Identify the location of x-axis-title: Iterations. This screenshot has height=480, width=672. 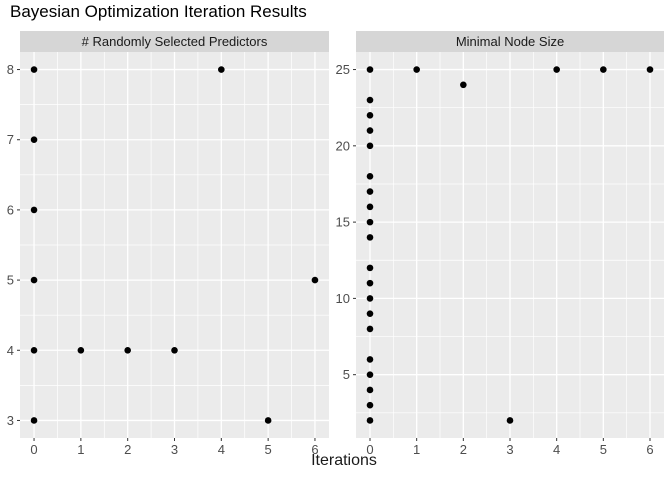
(344, 460).